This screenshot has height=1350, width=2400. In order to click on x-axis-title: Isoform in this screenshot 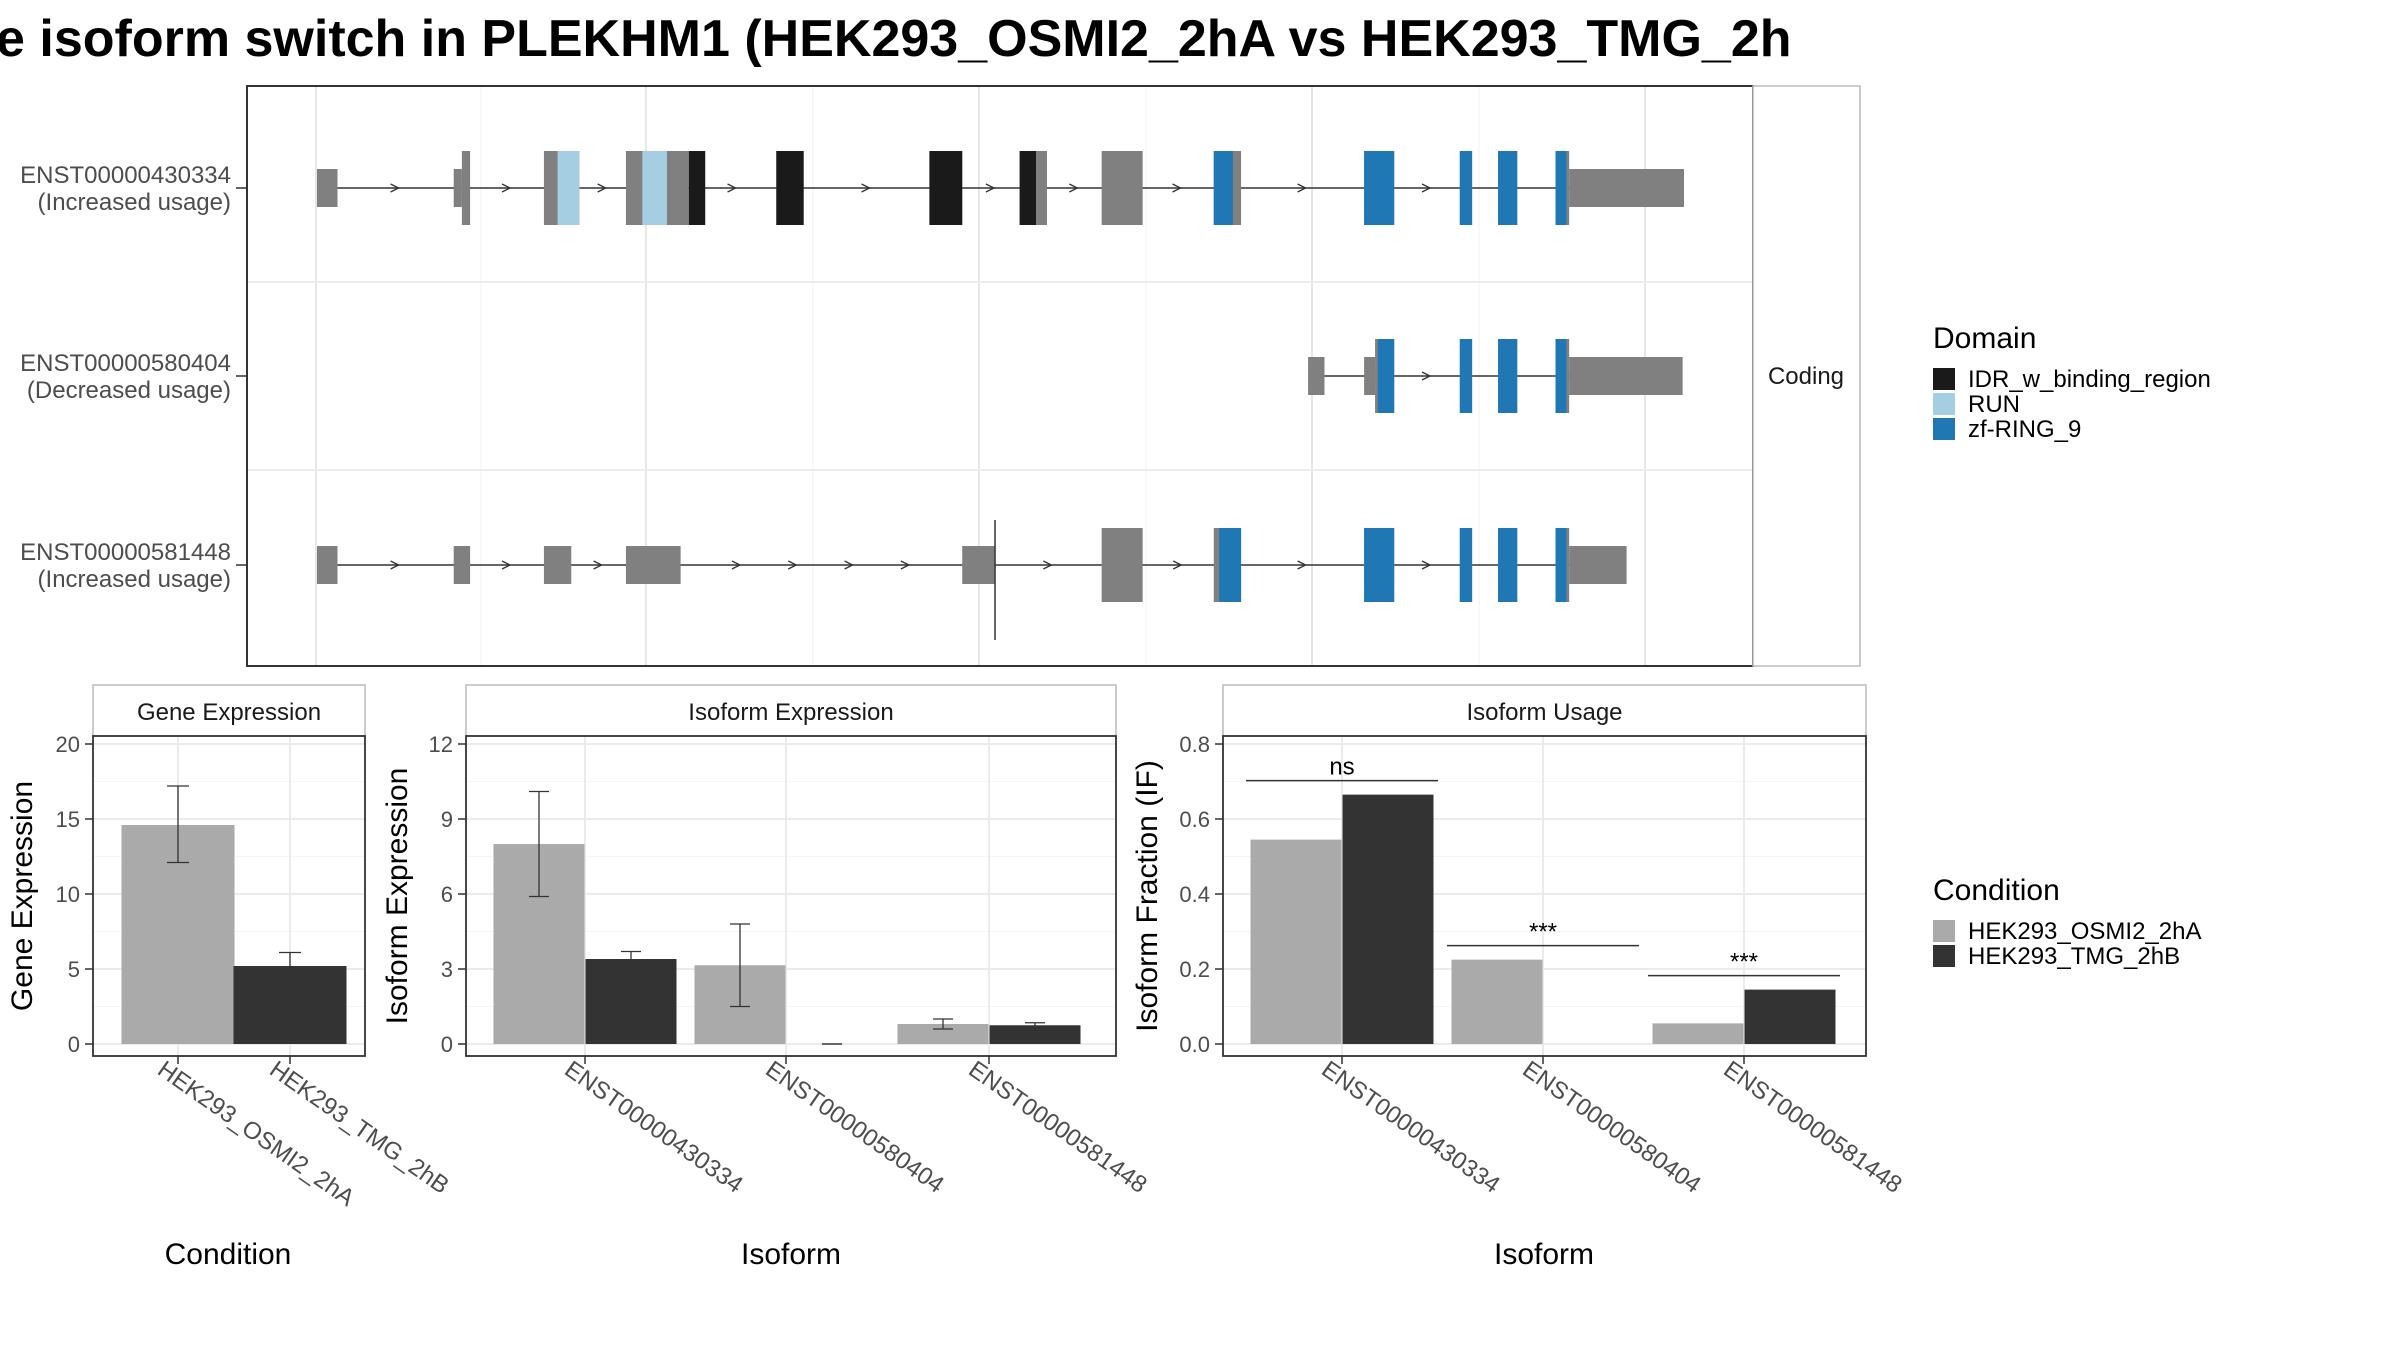, I will do `click(1544, 1254)`.